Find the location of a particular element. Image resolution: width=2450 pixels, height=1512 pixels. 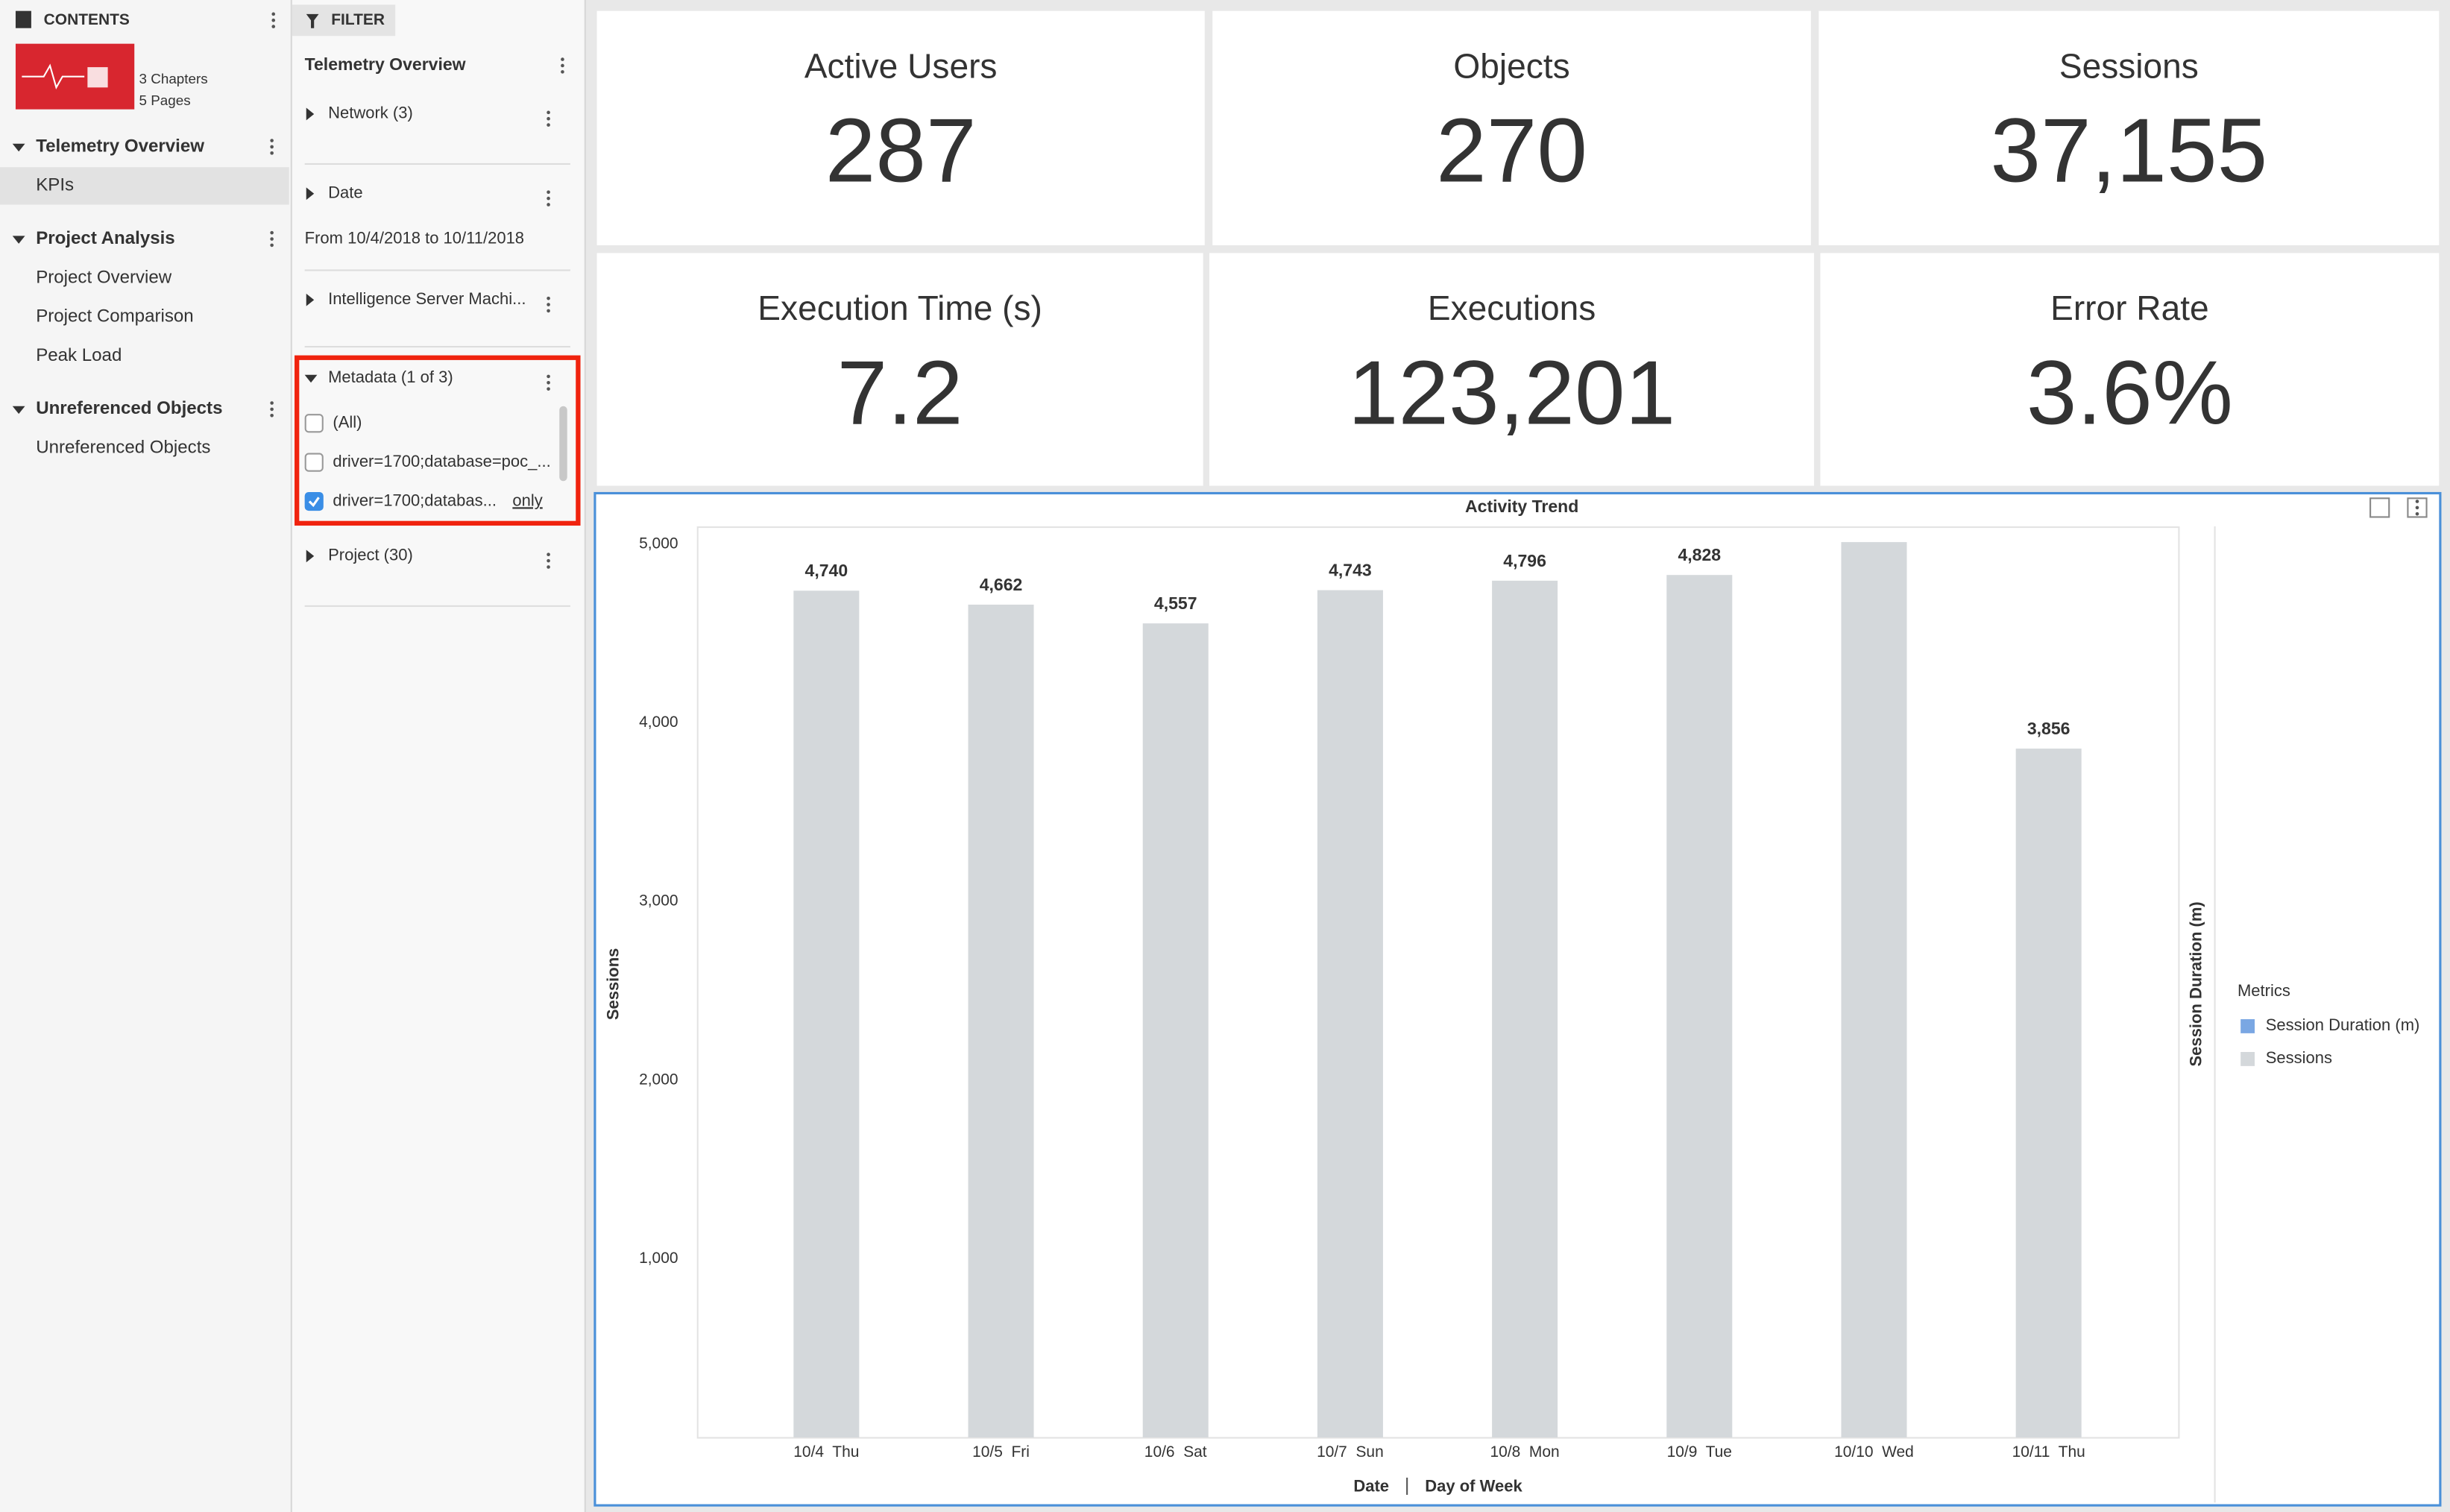

contents-header: CONTENTS is located at coordinates (87, 19).